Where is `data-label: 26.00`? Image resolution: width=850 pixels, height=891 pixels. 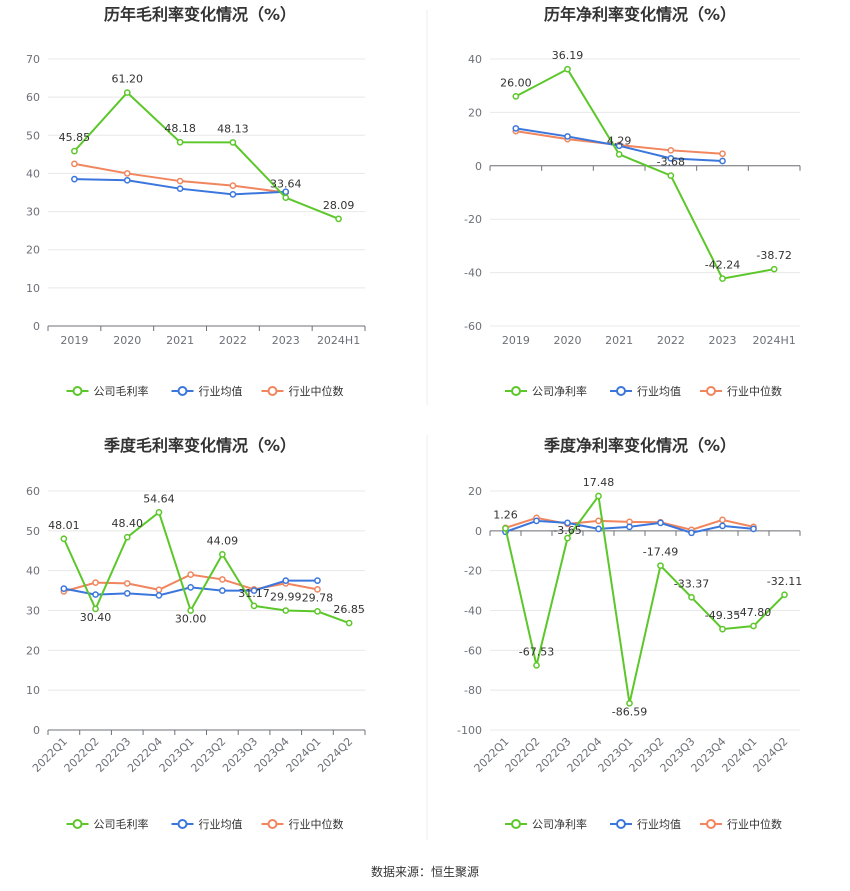 data-label: 26.00 is located at coordinates (516, 82).